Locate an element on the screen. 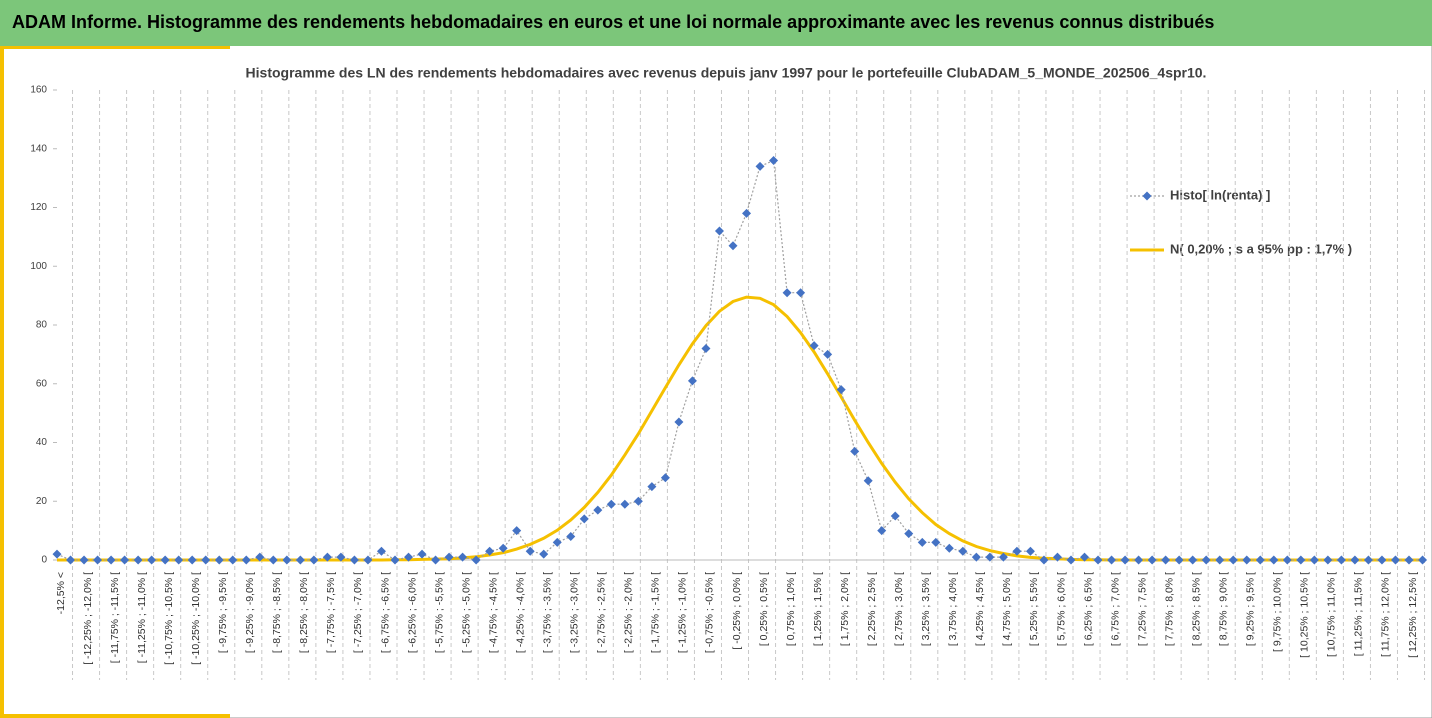  x-tick-label: [ 7,75% ; 8,0% [ is located at coordinates (1169, 609).